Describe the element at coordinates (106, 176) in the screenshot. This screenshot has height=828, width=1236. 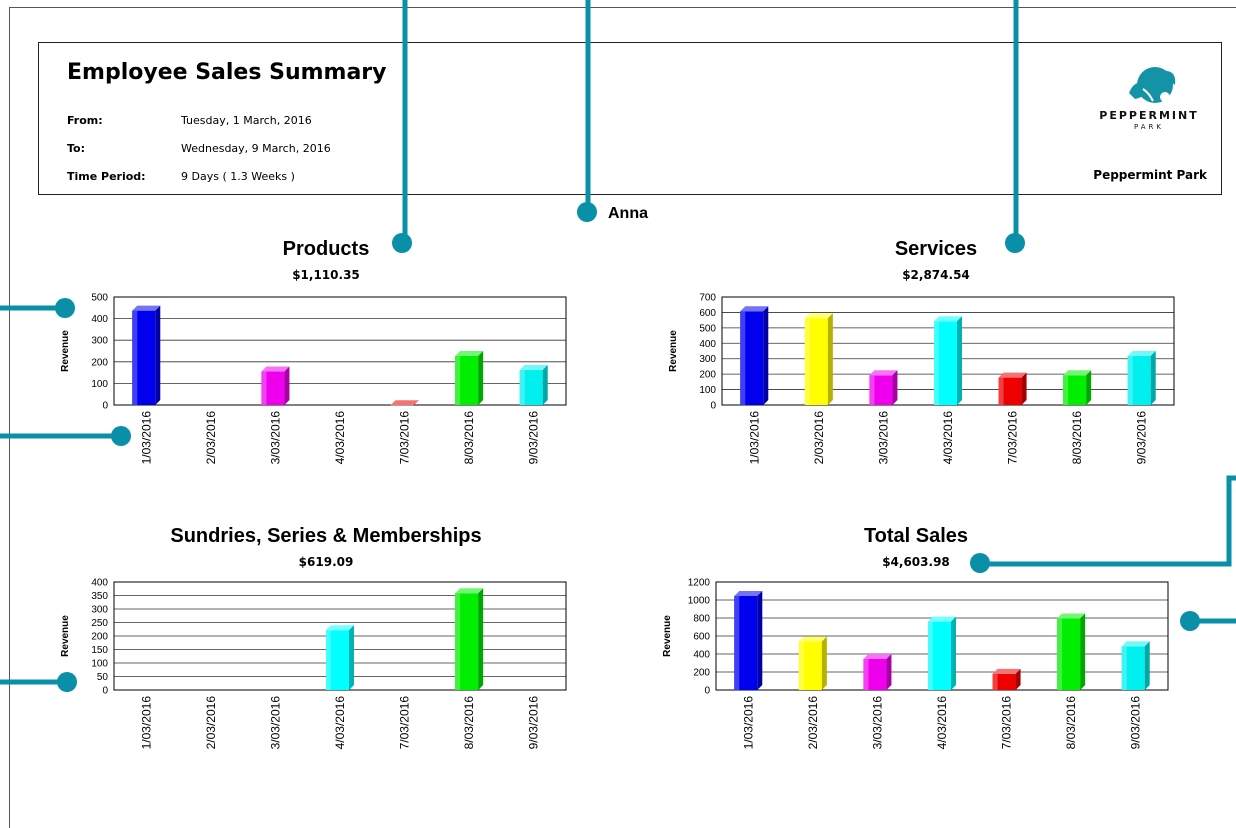
I see `time-period-label: Time Period:` at that location.